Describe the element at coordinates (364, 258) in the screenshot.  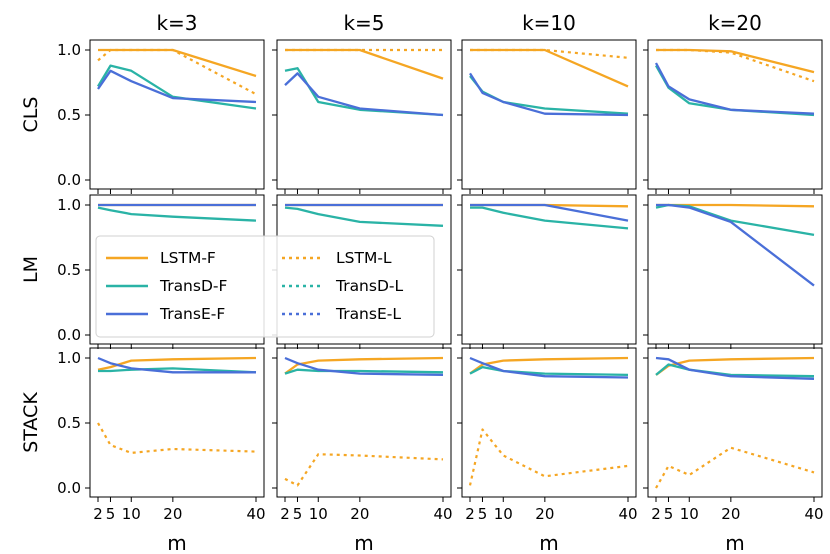
I see `legend-label-lstm-l: LSTM-L` at that location.